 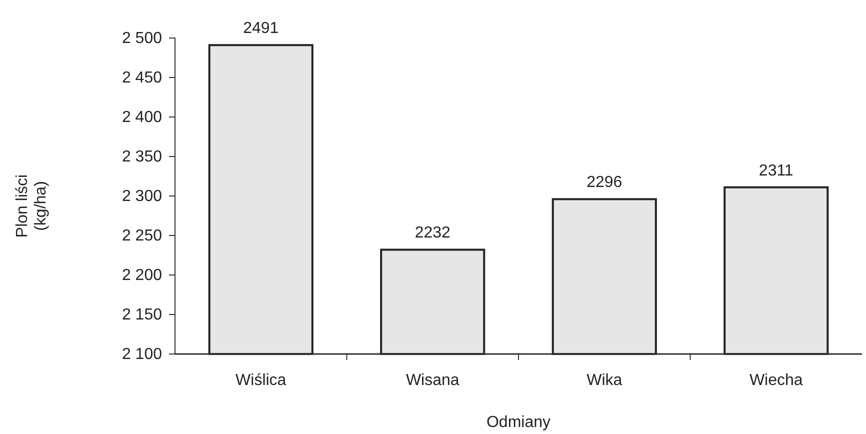 I want to click on data-label: 2311, so click(x=776, y=171).